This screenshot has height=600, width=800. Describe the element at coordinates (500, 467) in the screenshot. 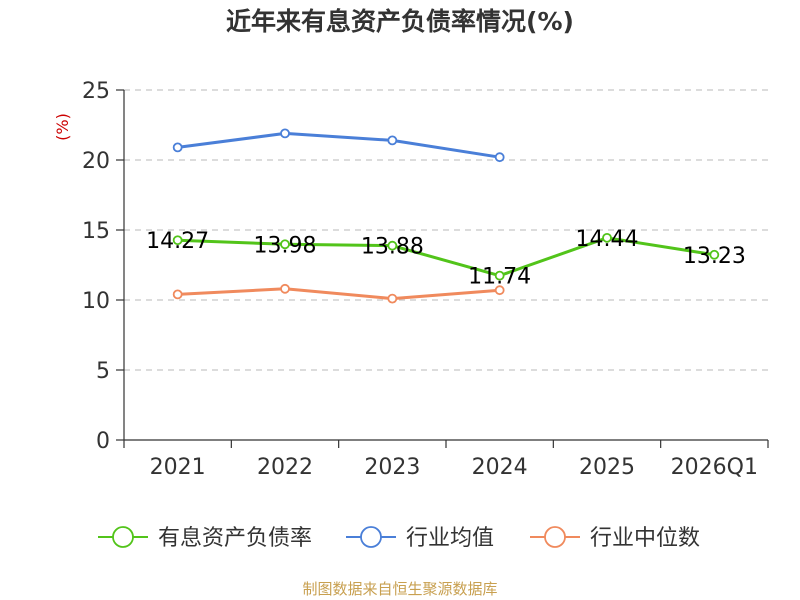

I see `x-tick-label: 2024` at that location.